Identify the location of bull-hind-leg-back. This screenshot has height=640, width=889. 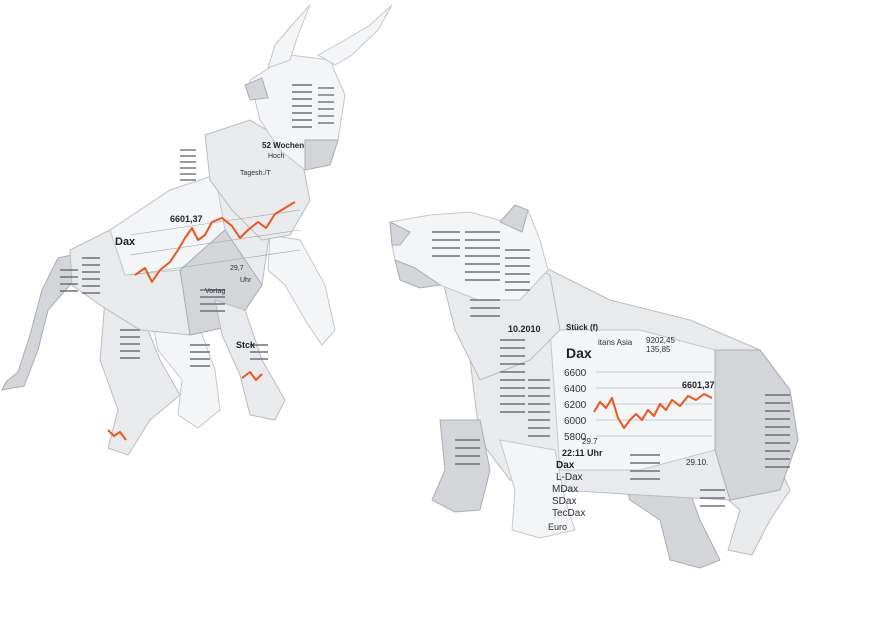
(140, 377).